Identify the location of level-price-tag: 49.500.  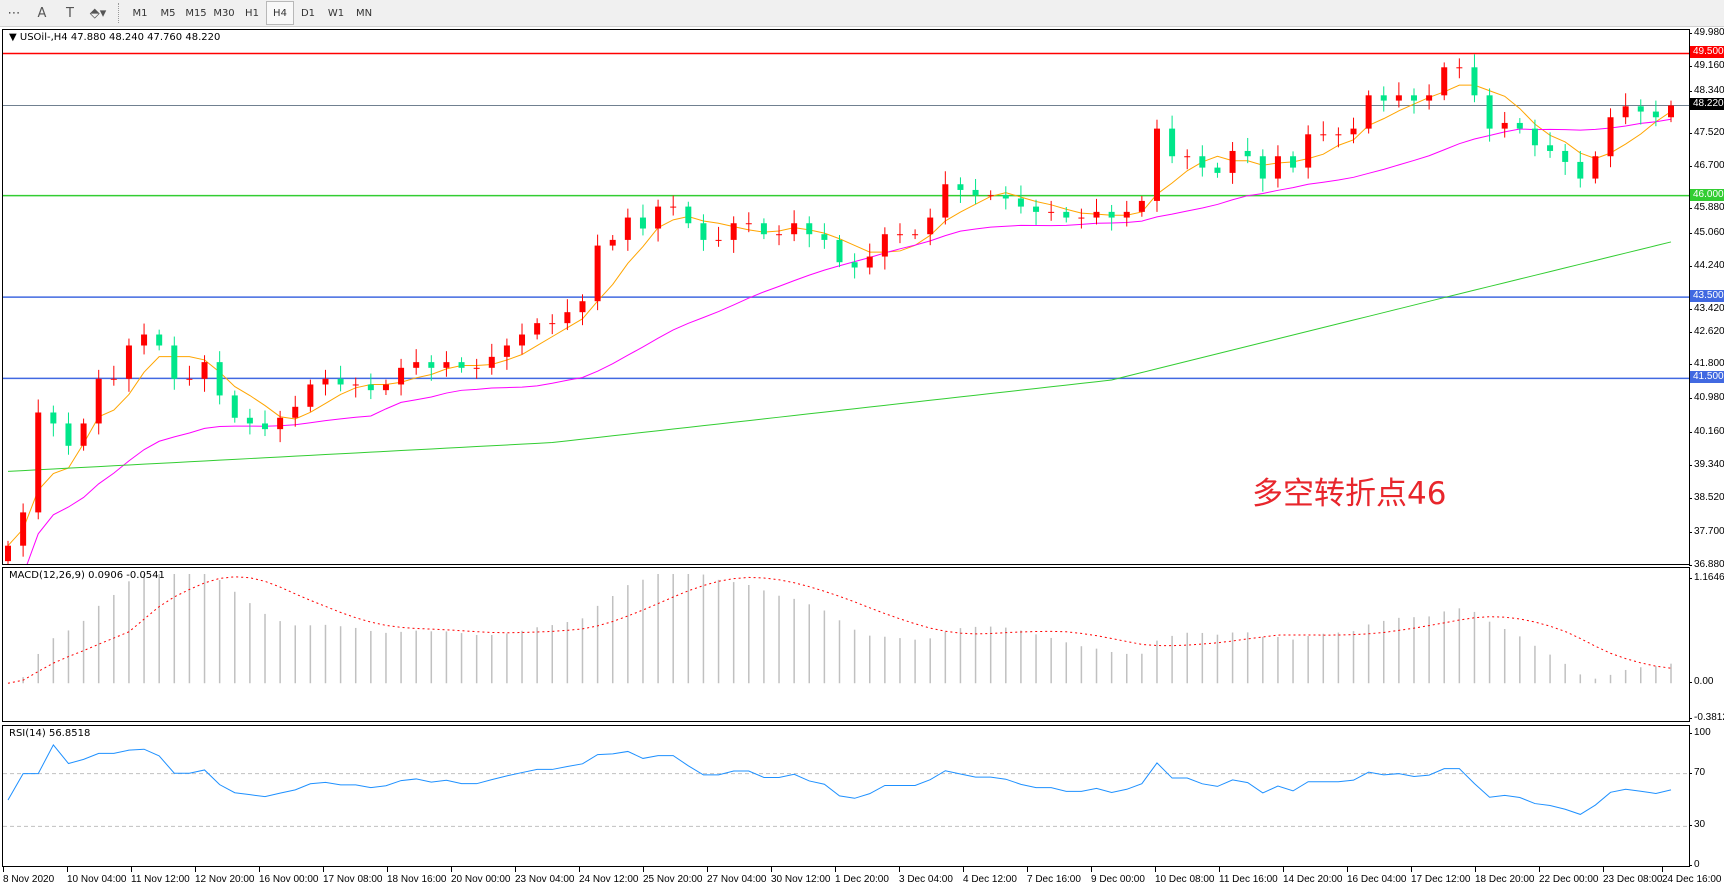
(1707, 52).